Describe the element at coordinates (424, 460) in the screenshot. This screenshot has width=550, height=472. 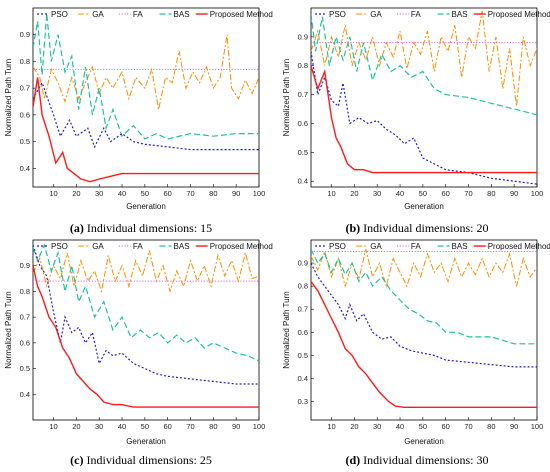
I see `caption-text: Individual dimensions: 30` at that location.